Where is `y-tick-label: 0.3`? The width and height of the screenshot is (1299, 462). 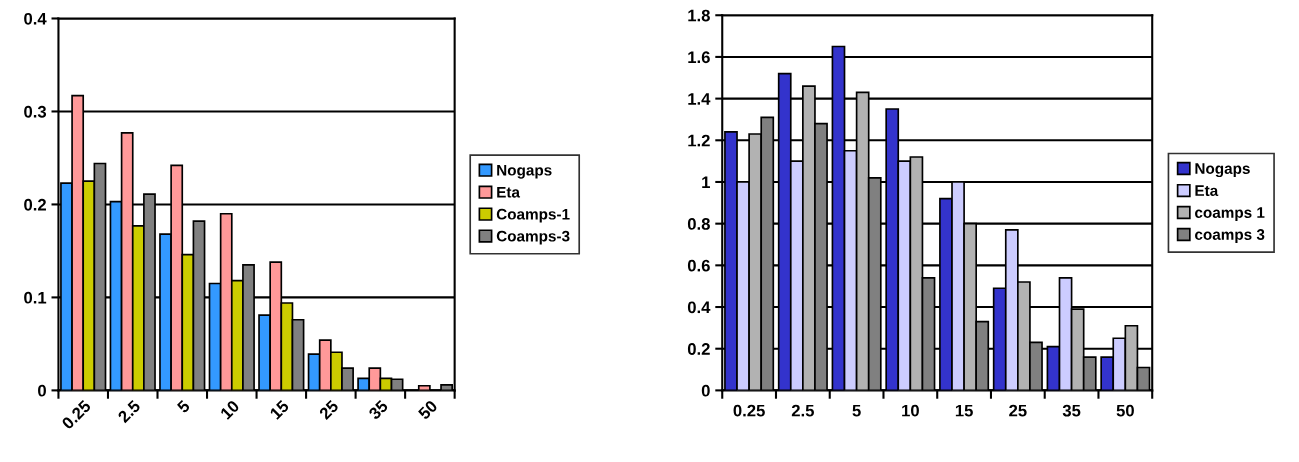
y-tick-label: 0.3 is located at coordinates (35, 111).